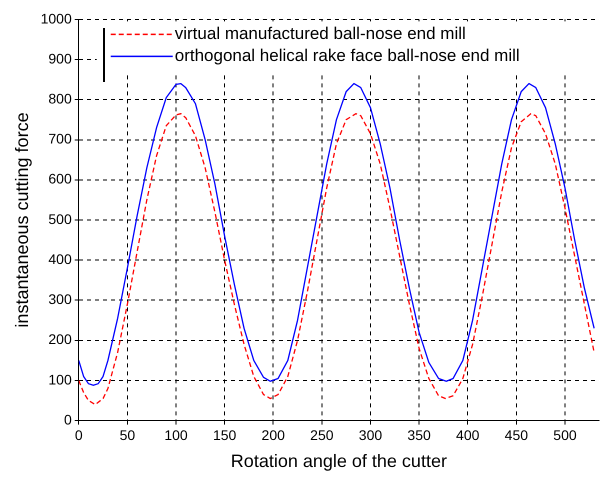  Describe the element at coordinates (338, 461) in the screenshot. I see `x-axis-title: Rotation angle of the cutter` at that location.